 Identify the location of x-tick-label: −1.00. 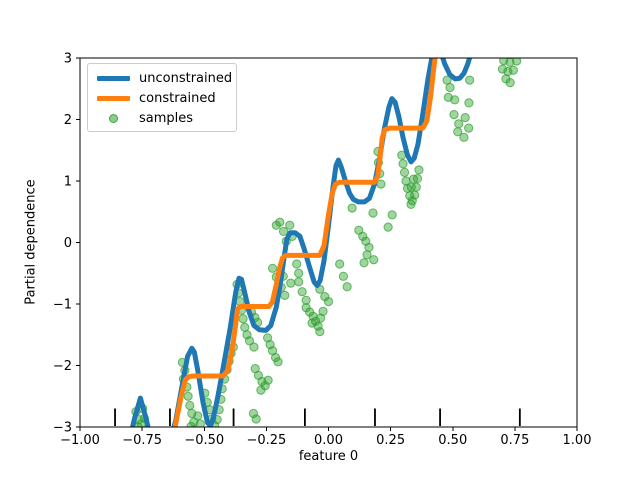
(80, 440).